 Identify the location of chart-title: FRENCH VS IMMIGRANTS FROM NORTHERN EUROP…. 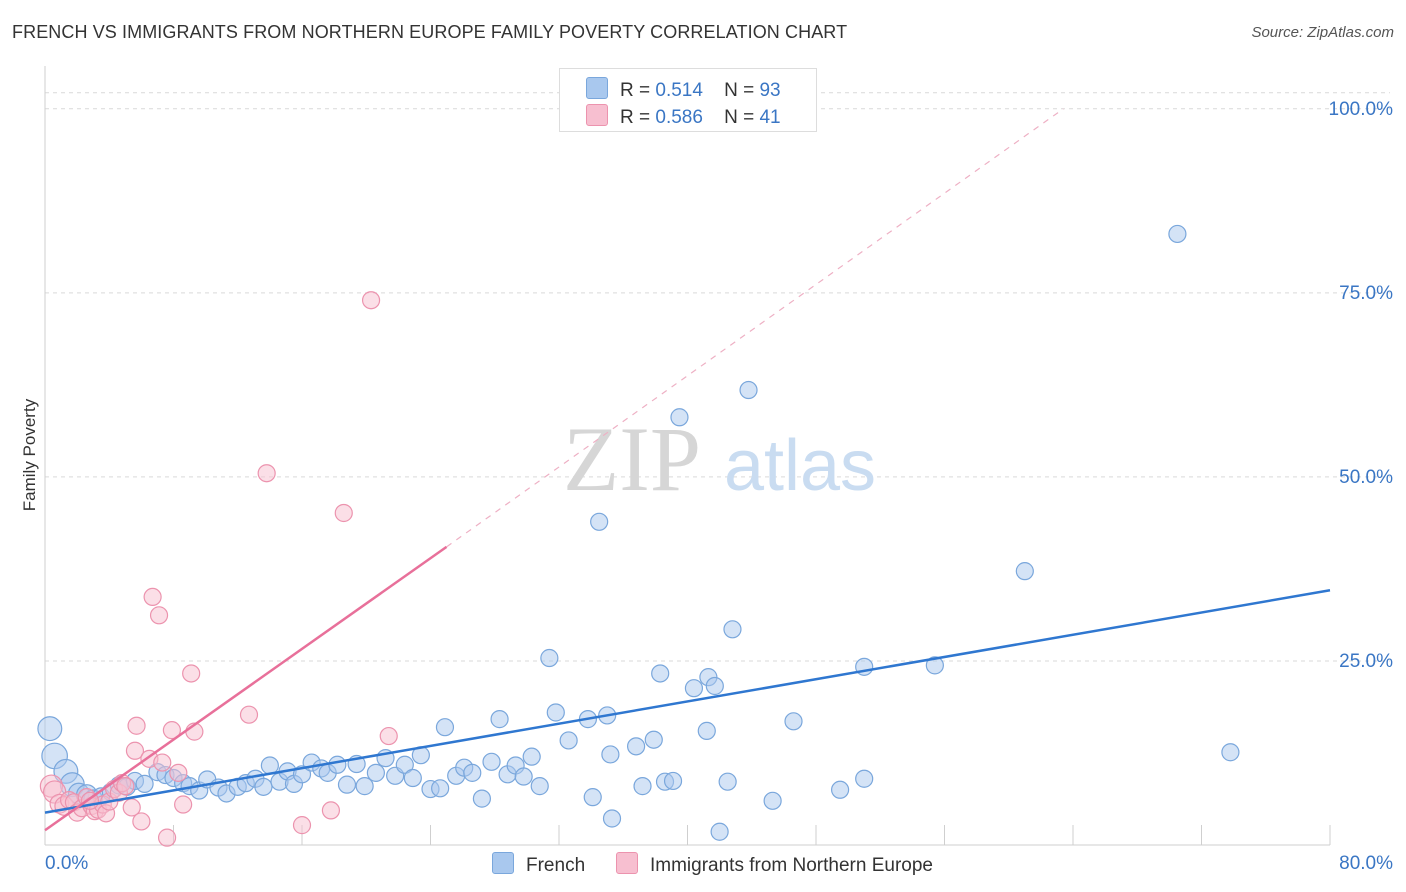
(430, 32).